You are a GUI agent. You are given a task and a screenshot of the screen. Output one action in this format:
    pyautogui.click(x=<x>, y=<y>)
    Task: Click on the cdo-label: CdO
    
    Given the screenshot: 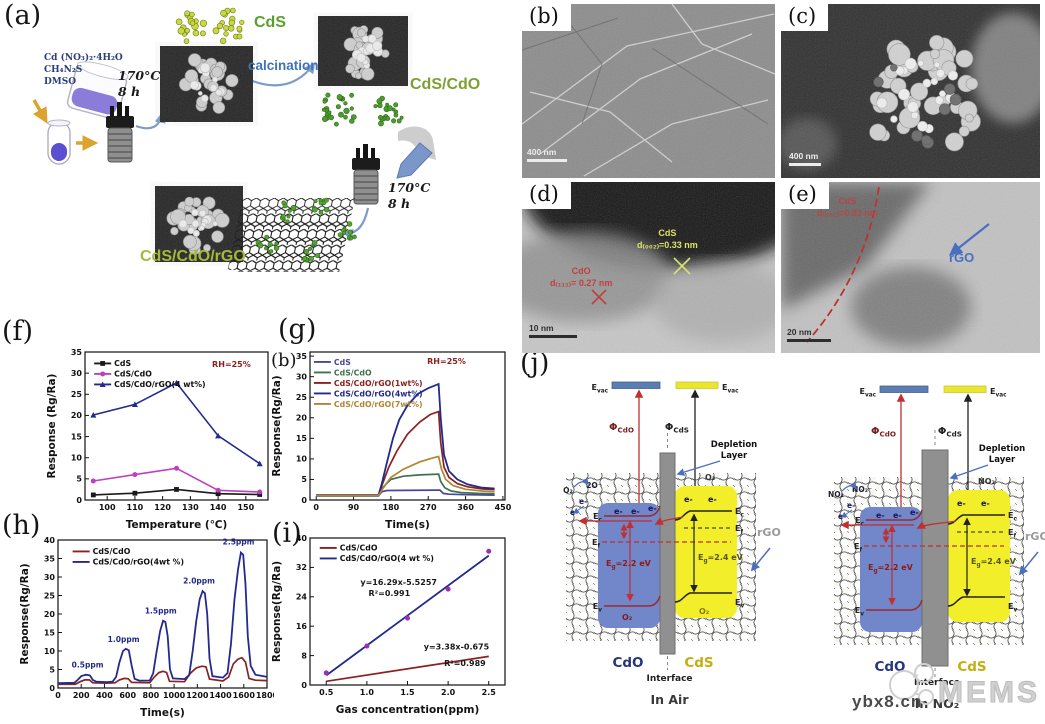 What is the action you would take?
    pyautogui.click(x=627, y=663)
    